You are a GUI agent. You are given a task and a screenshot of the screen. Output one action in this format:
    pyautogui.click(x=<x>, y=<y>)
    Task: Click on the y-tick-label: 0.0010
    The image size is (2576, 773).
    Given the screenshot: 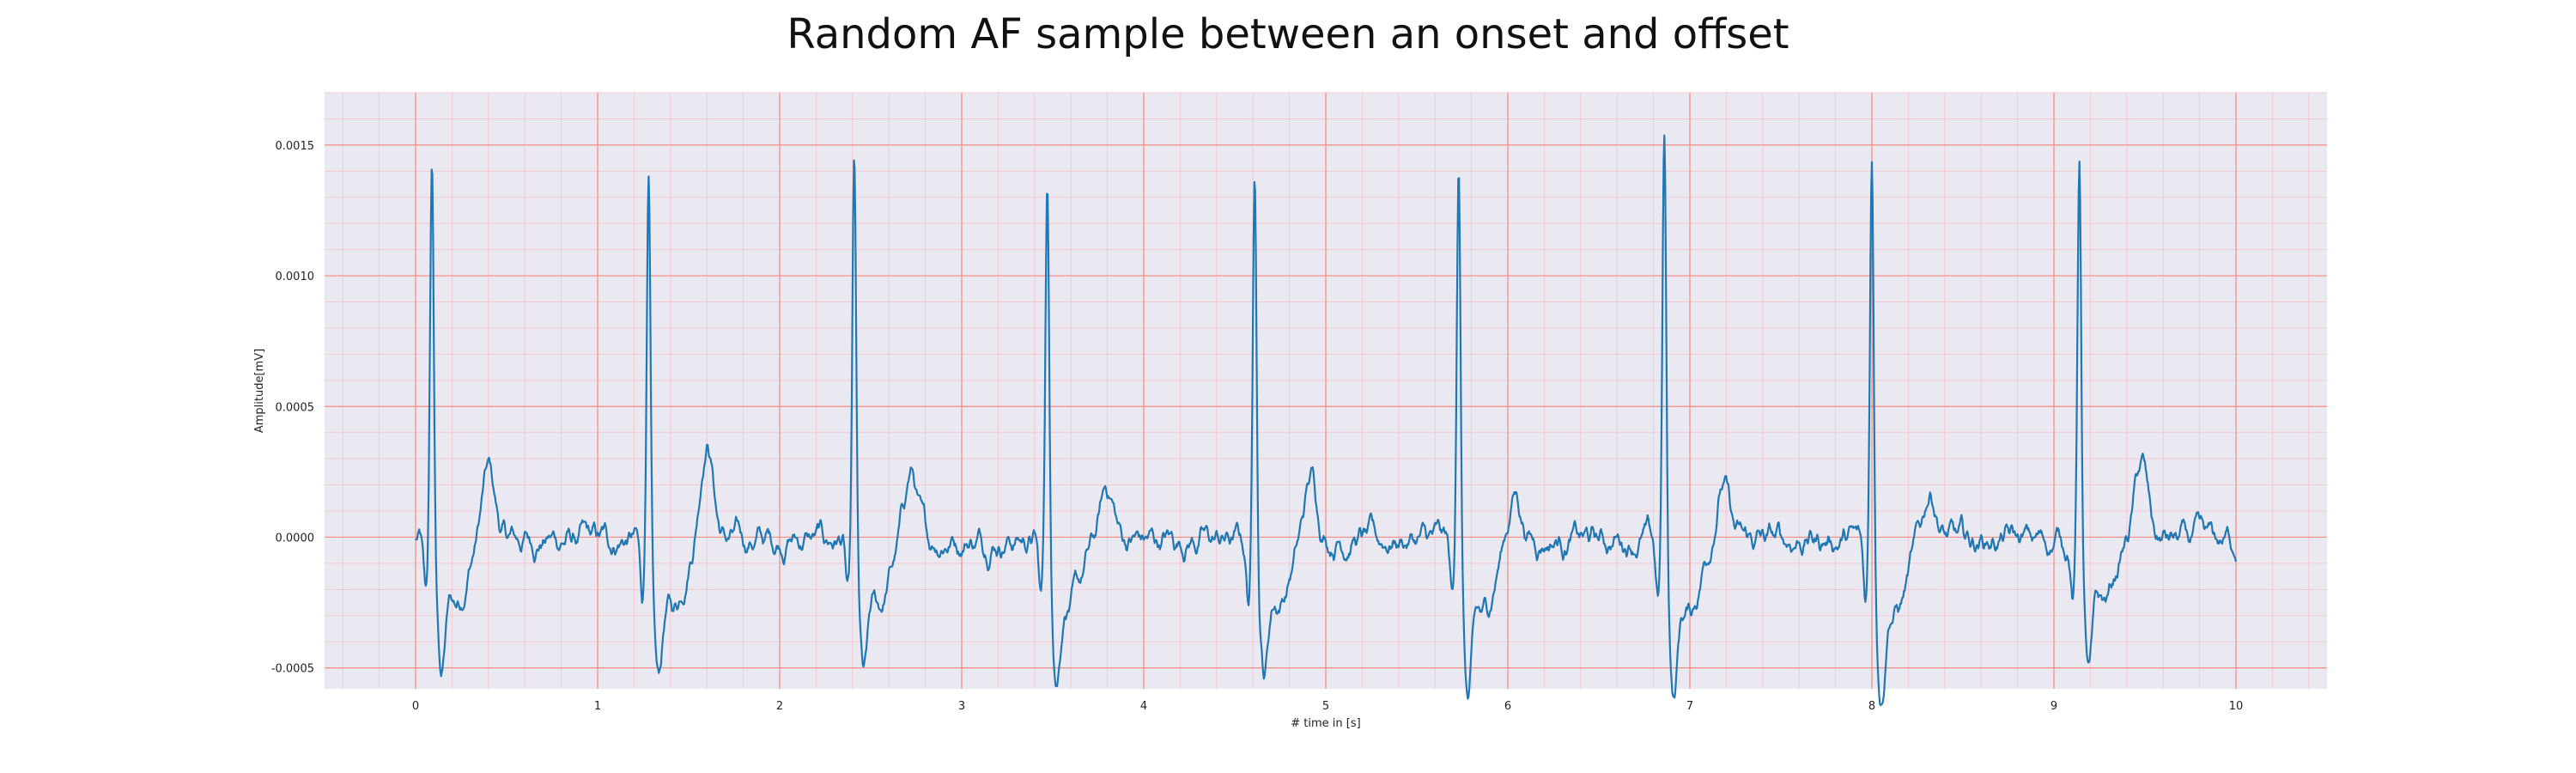 What is the action you would take?
    pyautogui.click(x=295, y=277)
    